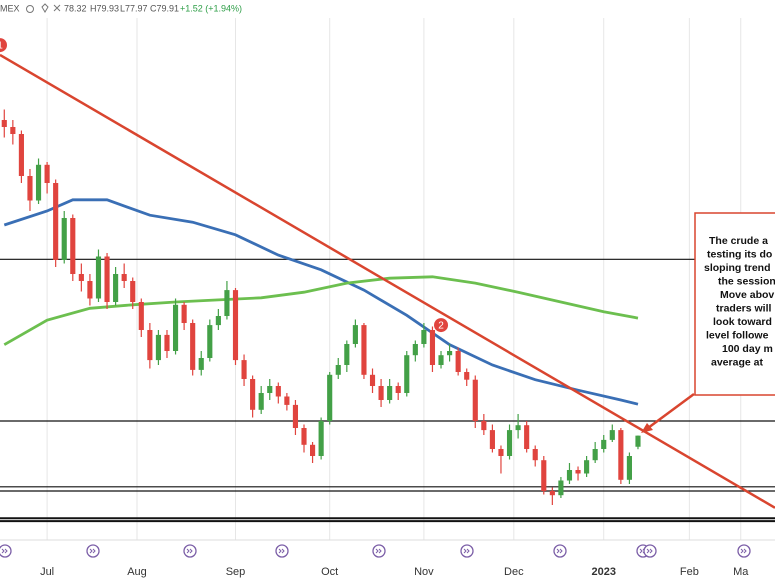 This screenshot has height=587, width=775. Describe the element at coordinates (75, 8) in the screenshot. I see `open: 78.32` at that location.